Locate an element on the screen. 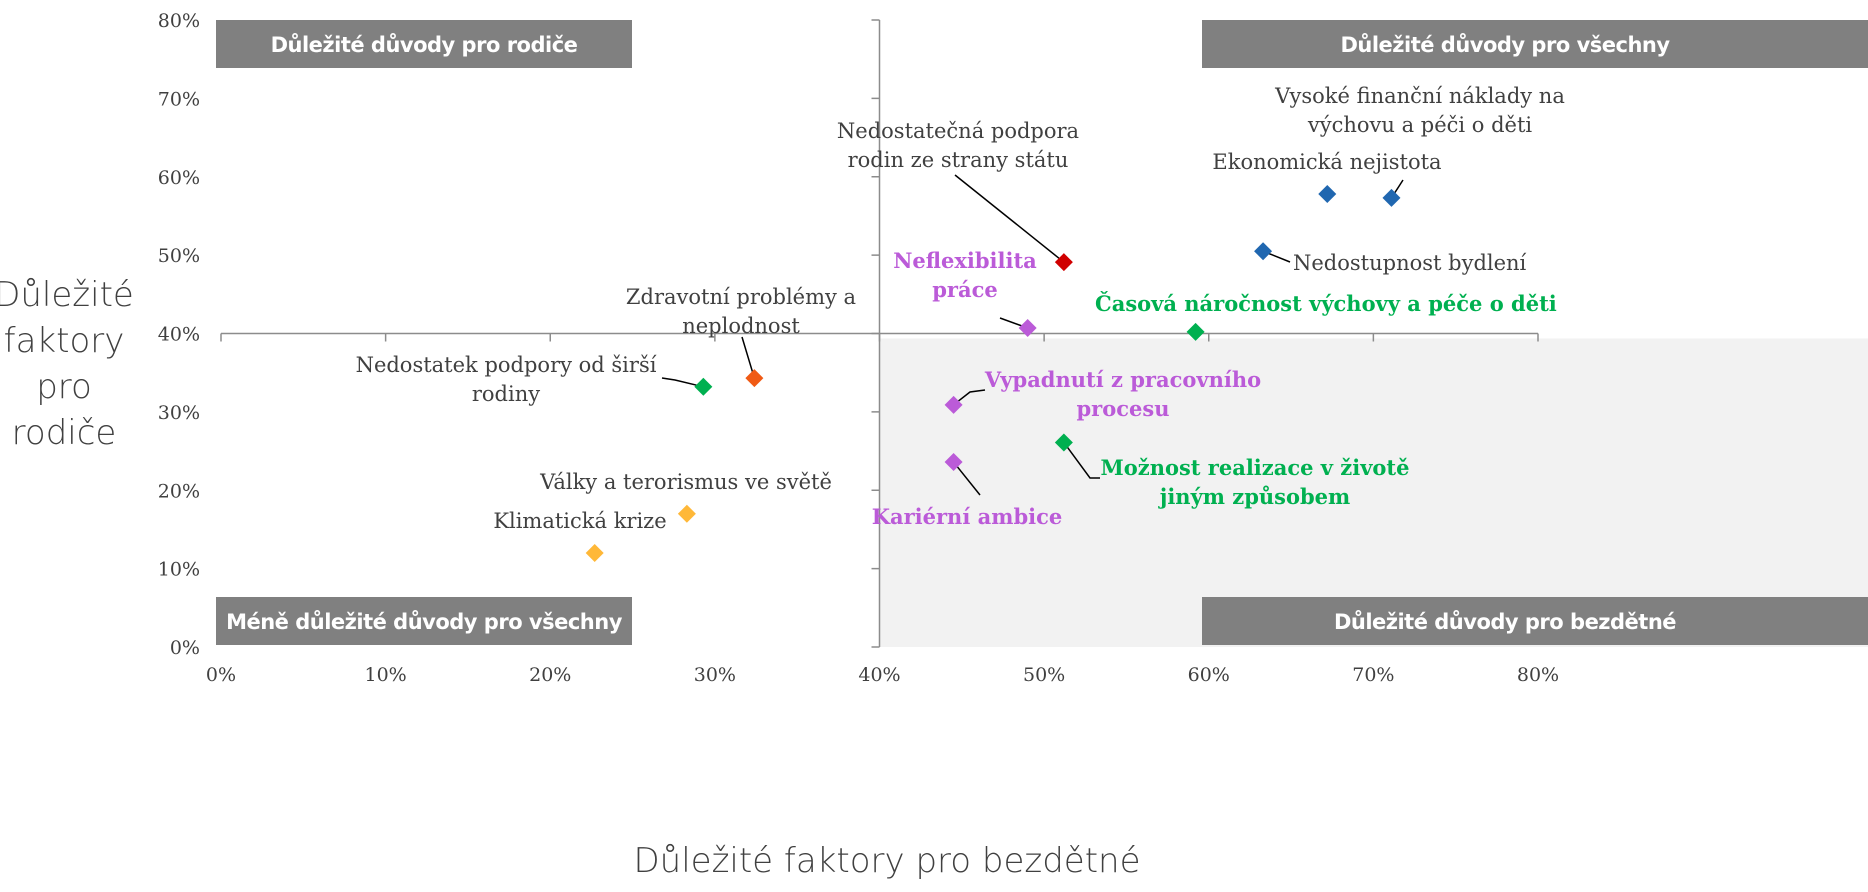 This screenshot has width=1868, height=892. point-label: rodiny is located at coordinates (506, 394).